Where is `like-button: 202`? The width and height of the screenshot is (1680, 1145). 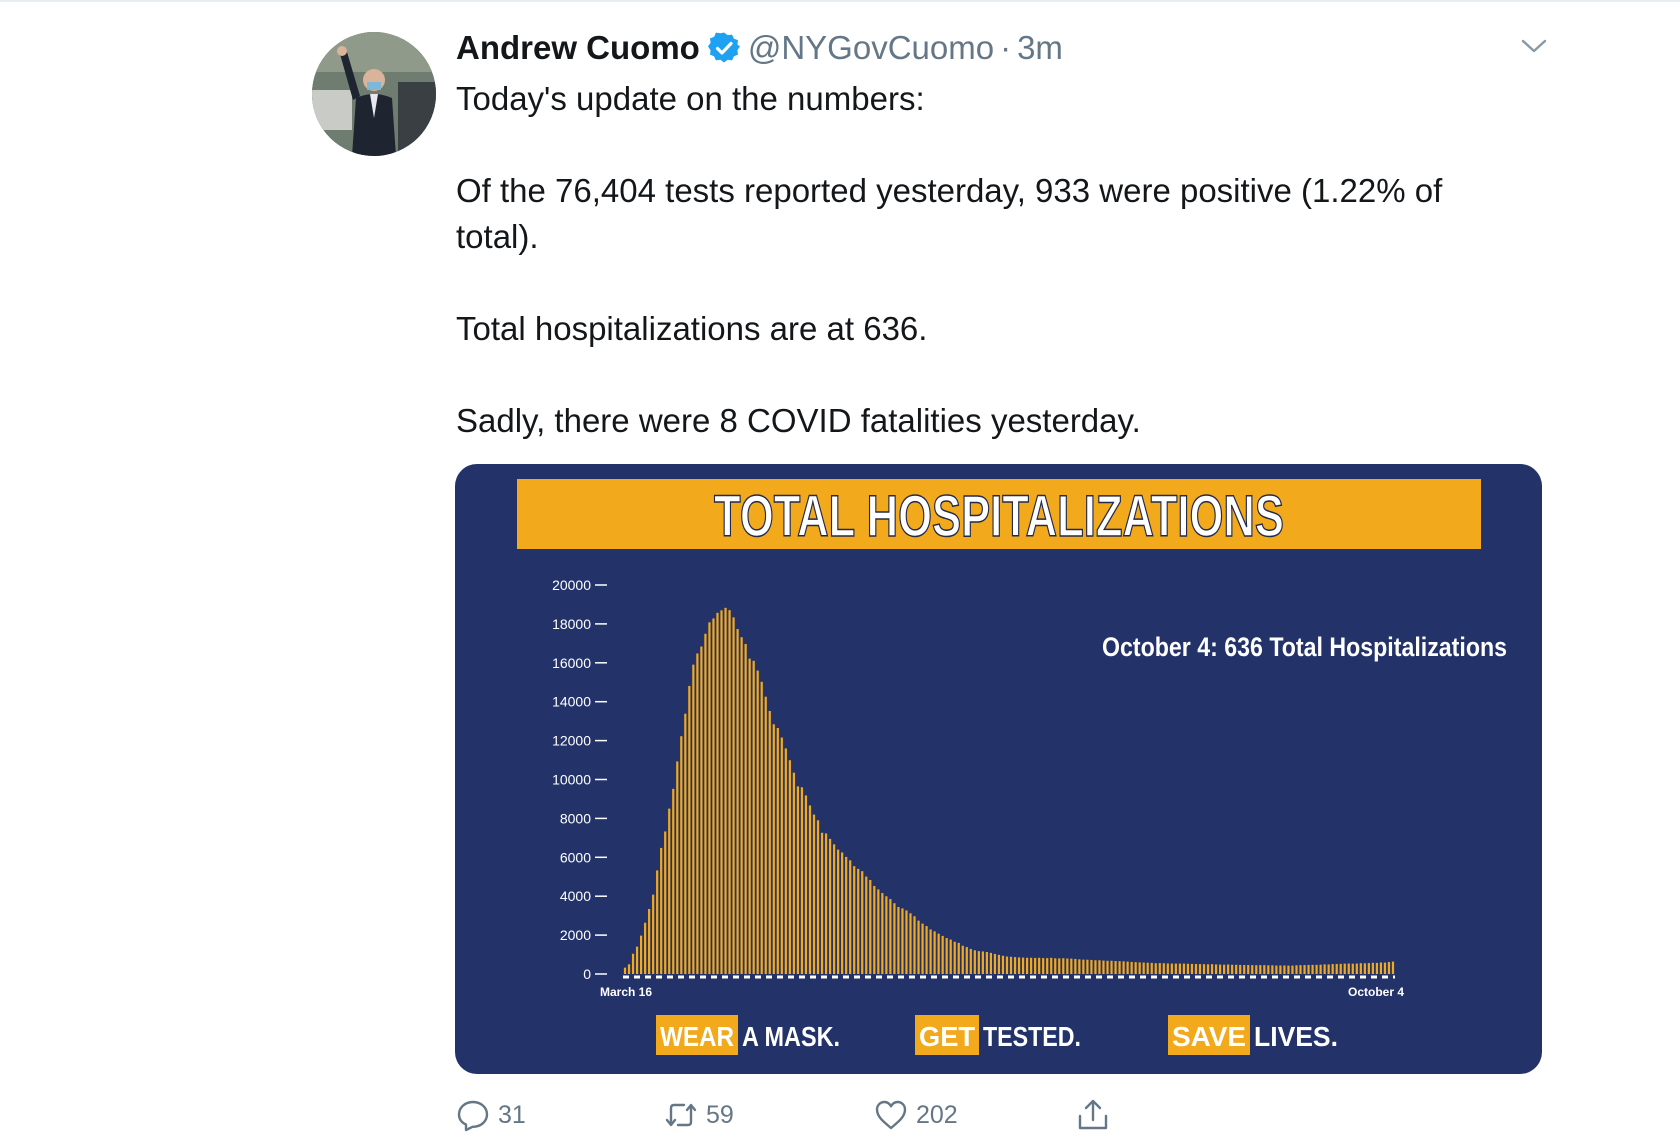 like-button: 202 is located at coordinates (916, 1115).